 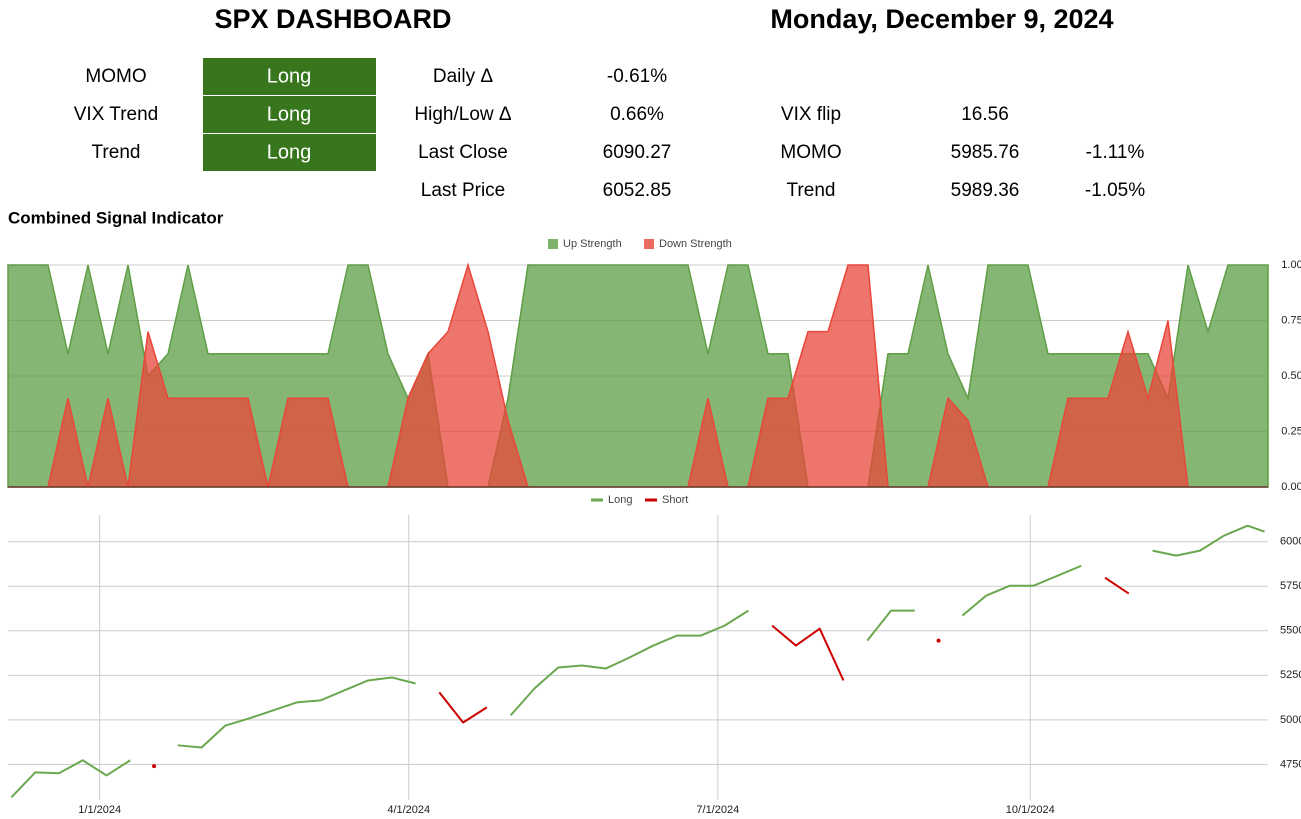 I want to click on stat-label: High/Low Δ, so click(x=462, y=114).